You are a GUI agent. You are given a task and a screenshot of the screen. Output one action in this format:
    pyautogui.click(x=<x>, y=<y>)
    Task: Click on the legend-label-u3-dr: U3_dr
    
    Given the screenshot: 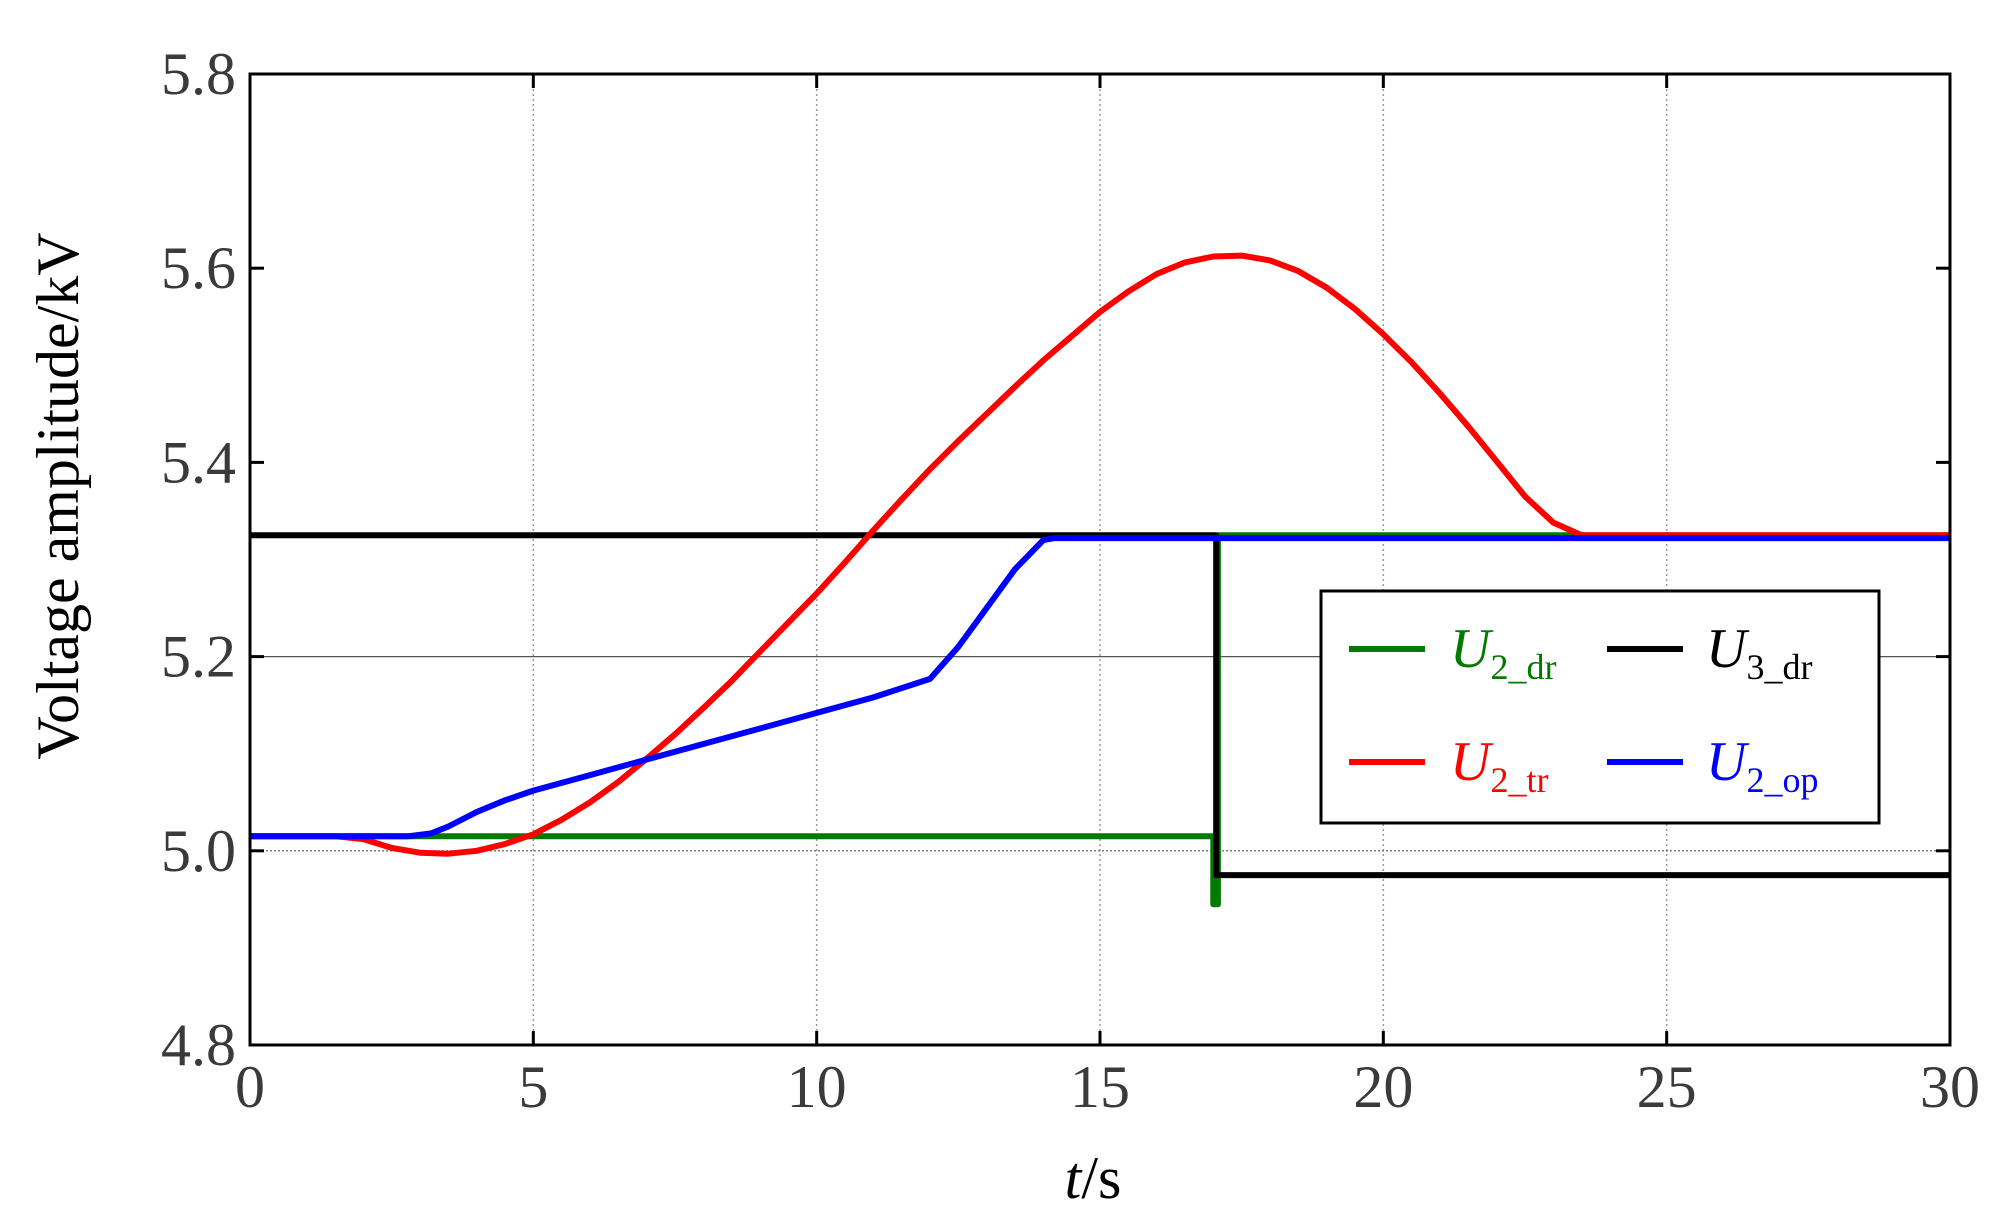 What is the action you would take?
    pyautogui.click(x=1759, y=652)
    